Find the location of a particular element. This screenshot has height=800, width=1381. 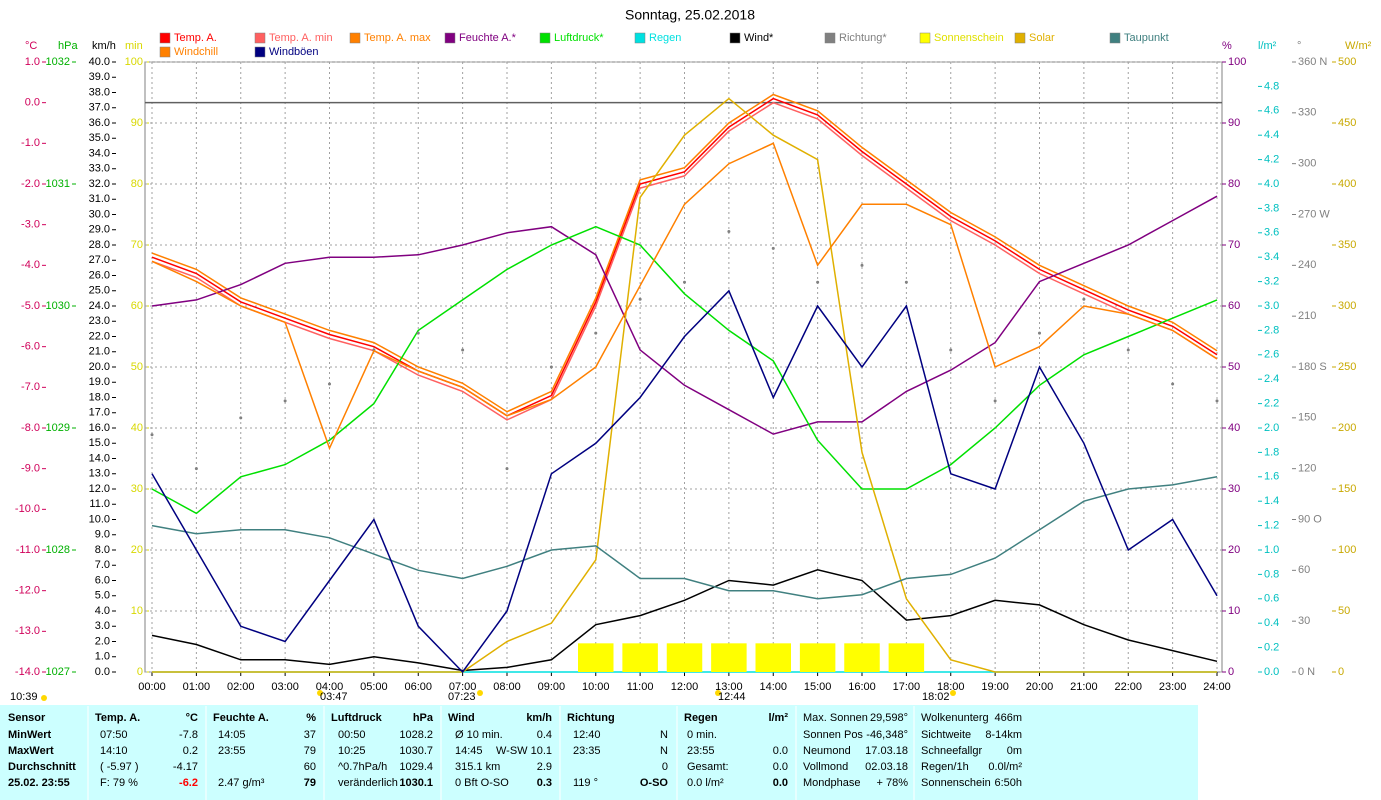

cell-value: O-SO is located at coordinates (654, 783).